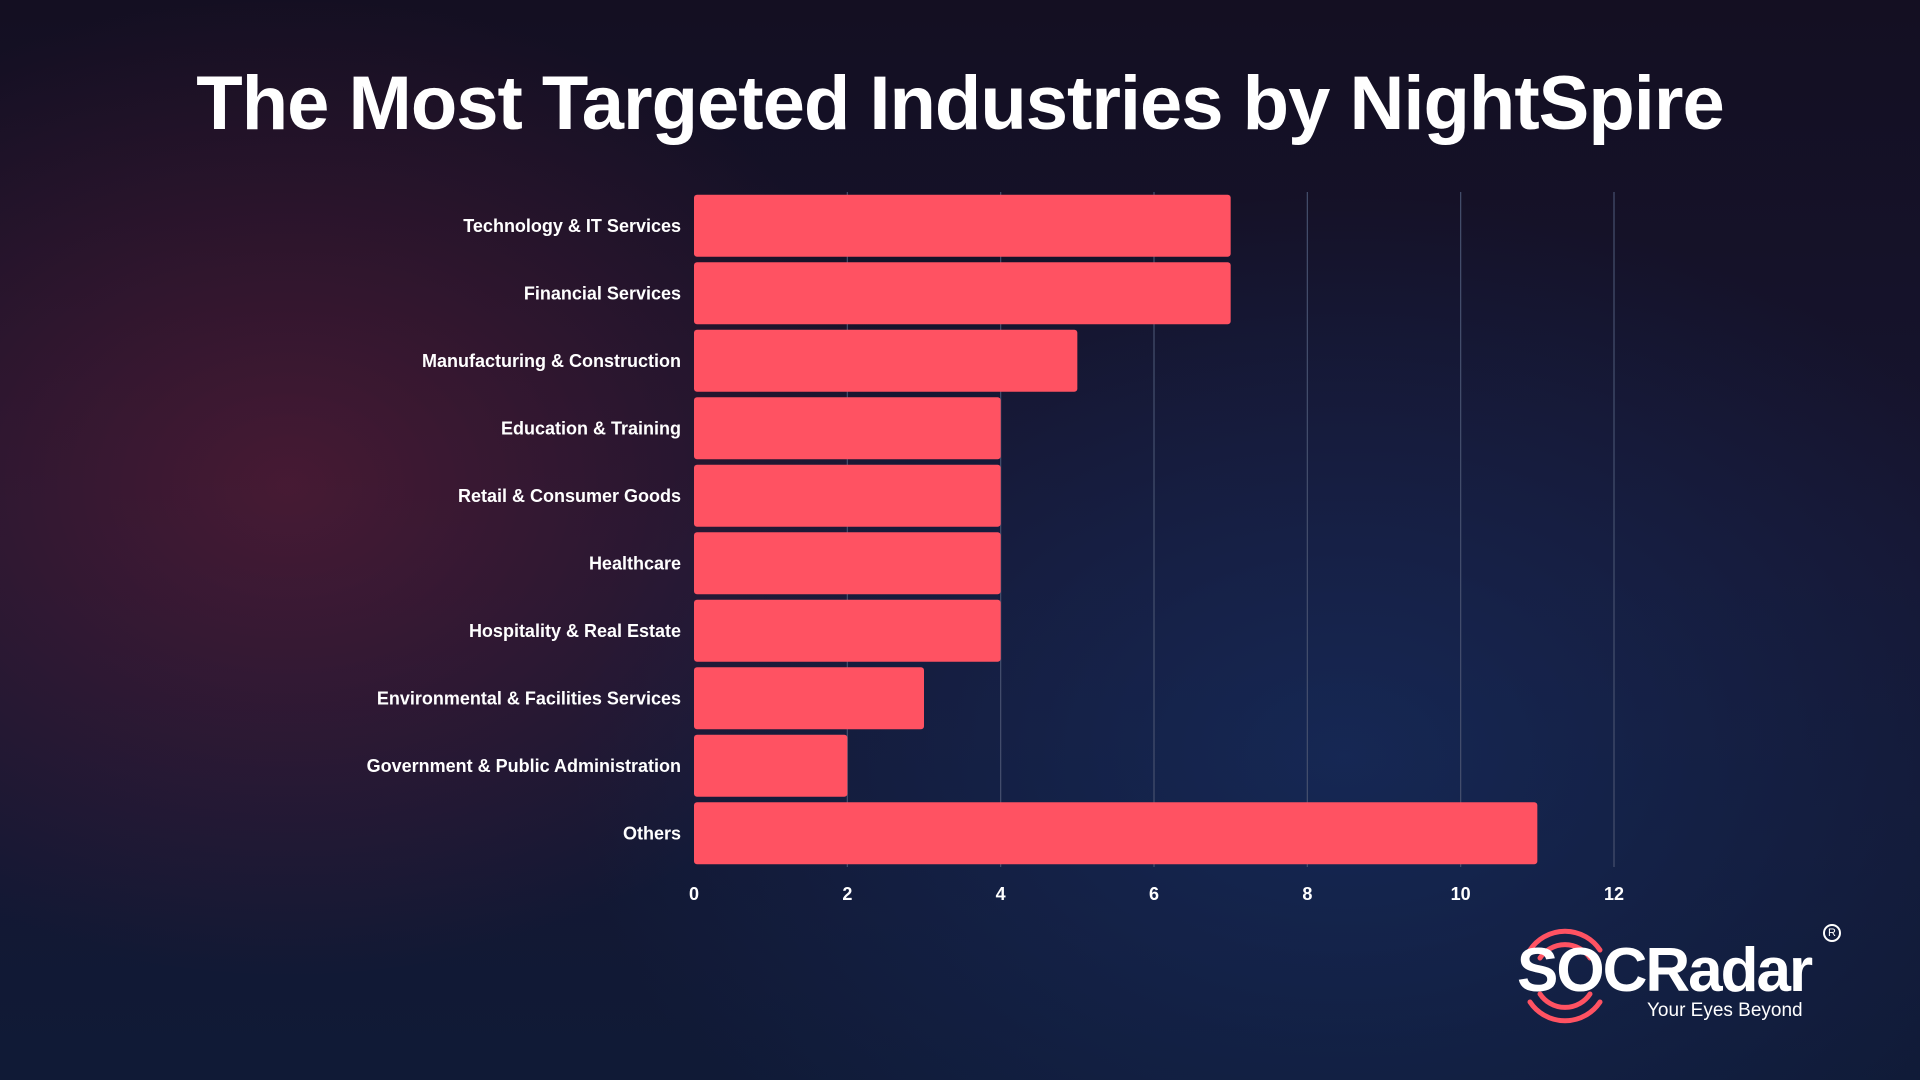 The width and height of the screenshot is (1920, 1080). I want to click on category-label: Retail & Consumer Goods, so click(569, 496).